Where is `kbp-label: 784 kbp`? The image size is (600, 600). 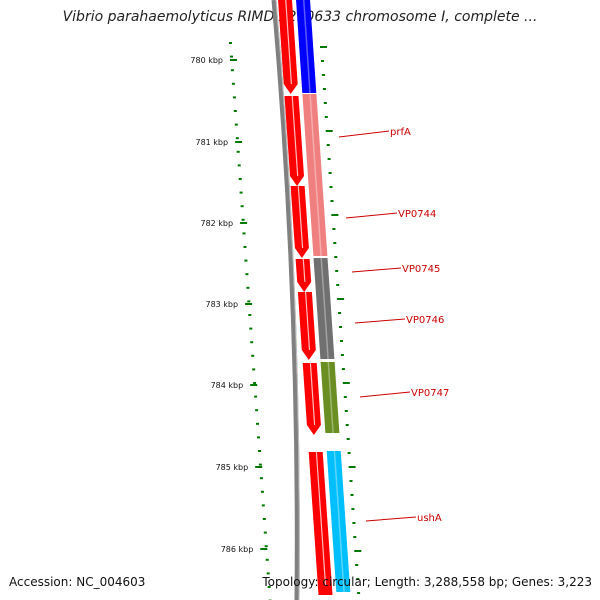 kbp-label: 784 kbp is located at coordinates (227, 385).